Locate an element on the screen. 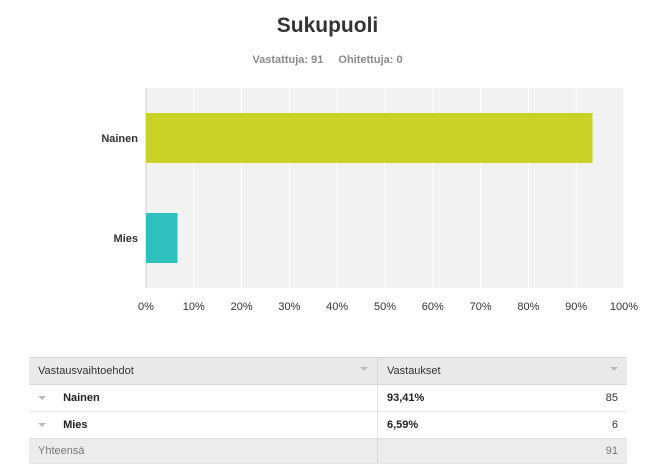 Image resolution: width=655 pixels, height=464 pixels. row-label: Mies is located at coordinates (75, 425).